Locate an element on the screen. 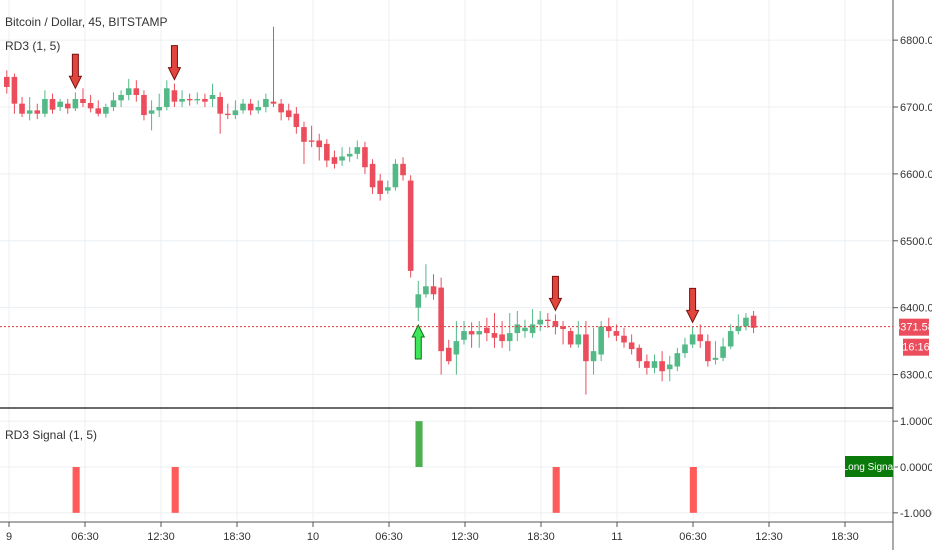 The width and height of the screenshot is (932, 555). price-tick-label: 6500.00 is located at coordinates (916, 242).